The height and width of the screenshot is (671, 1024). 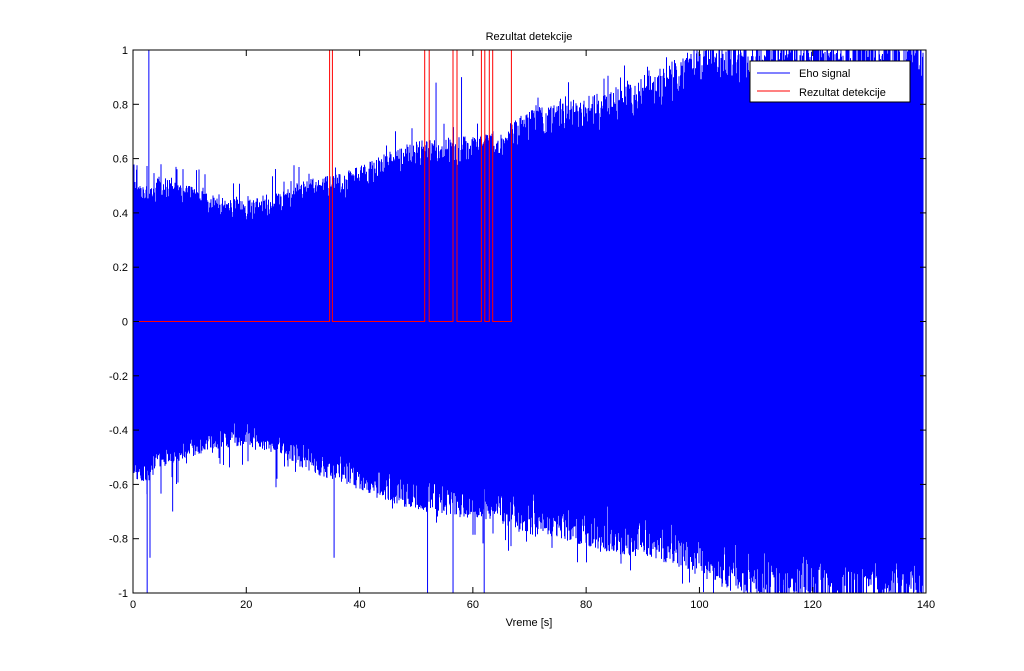 I want to click on y-tick-label: -1, so click(x=123, y=594).